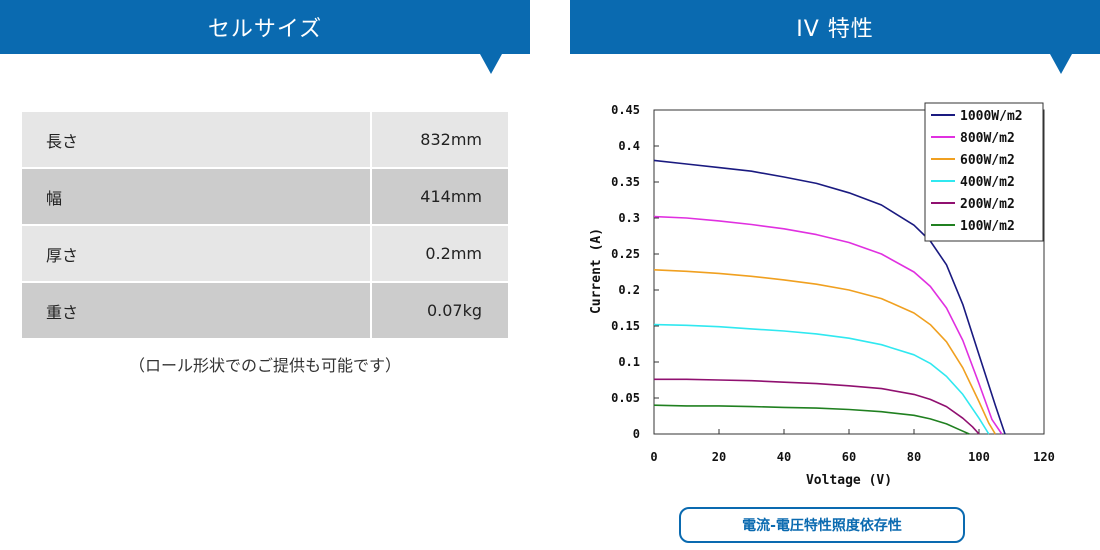  I want to click on table-row: 長さ 832mm, so click(265, 139).